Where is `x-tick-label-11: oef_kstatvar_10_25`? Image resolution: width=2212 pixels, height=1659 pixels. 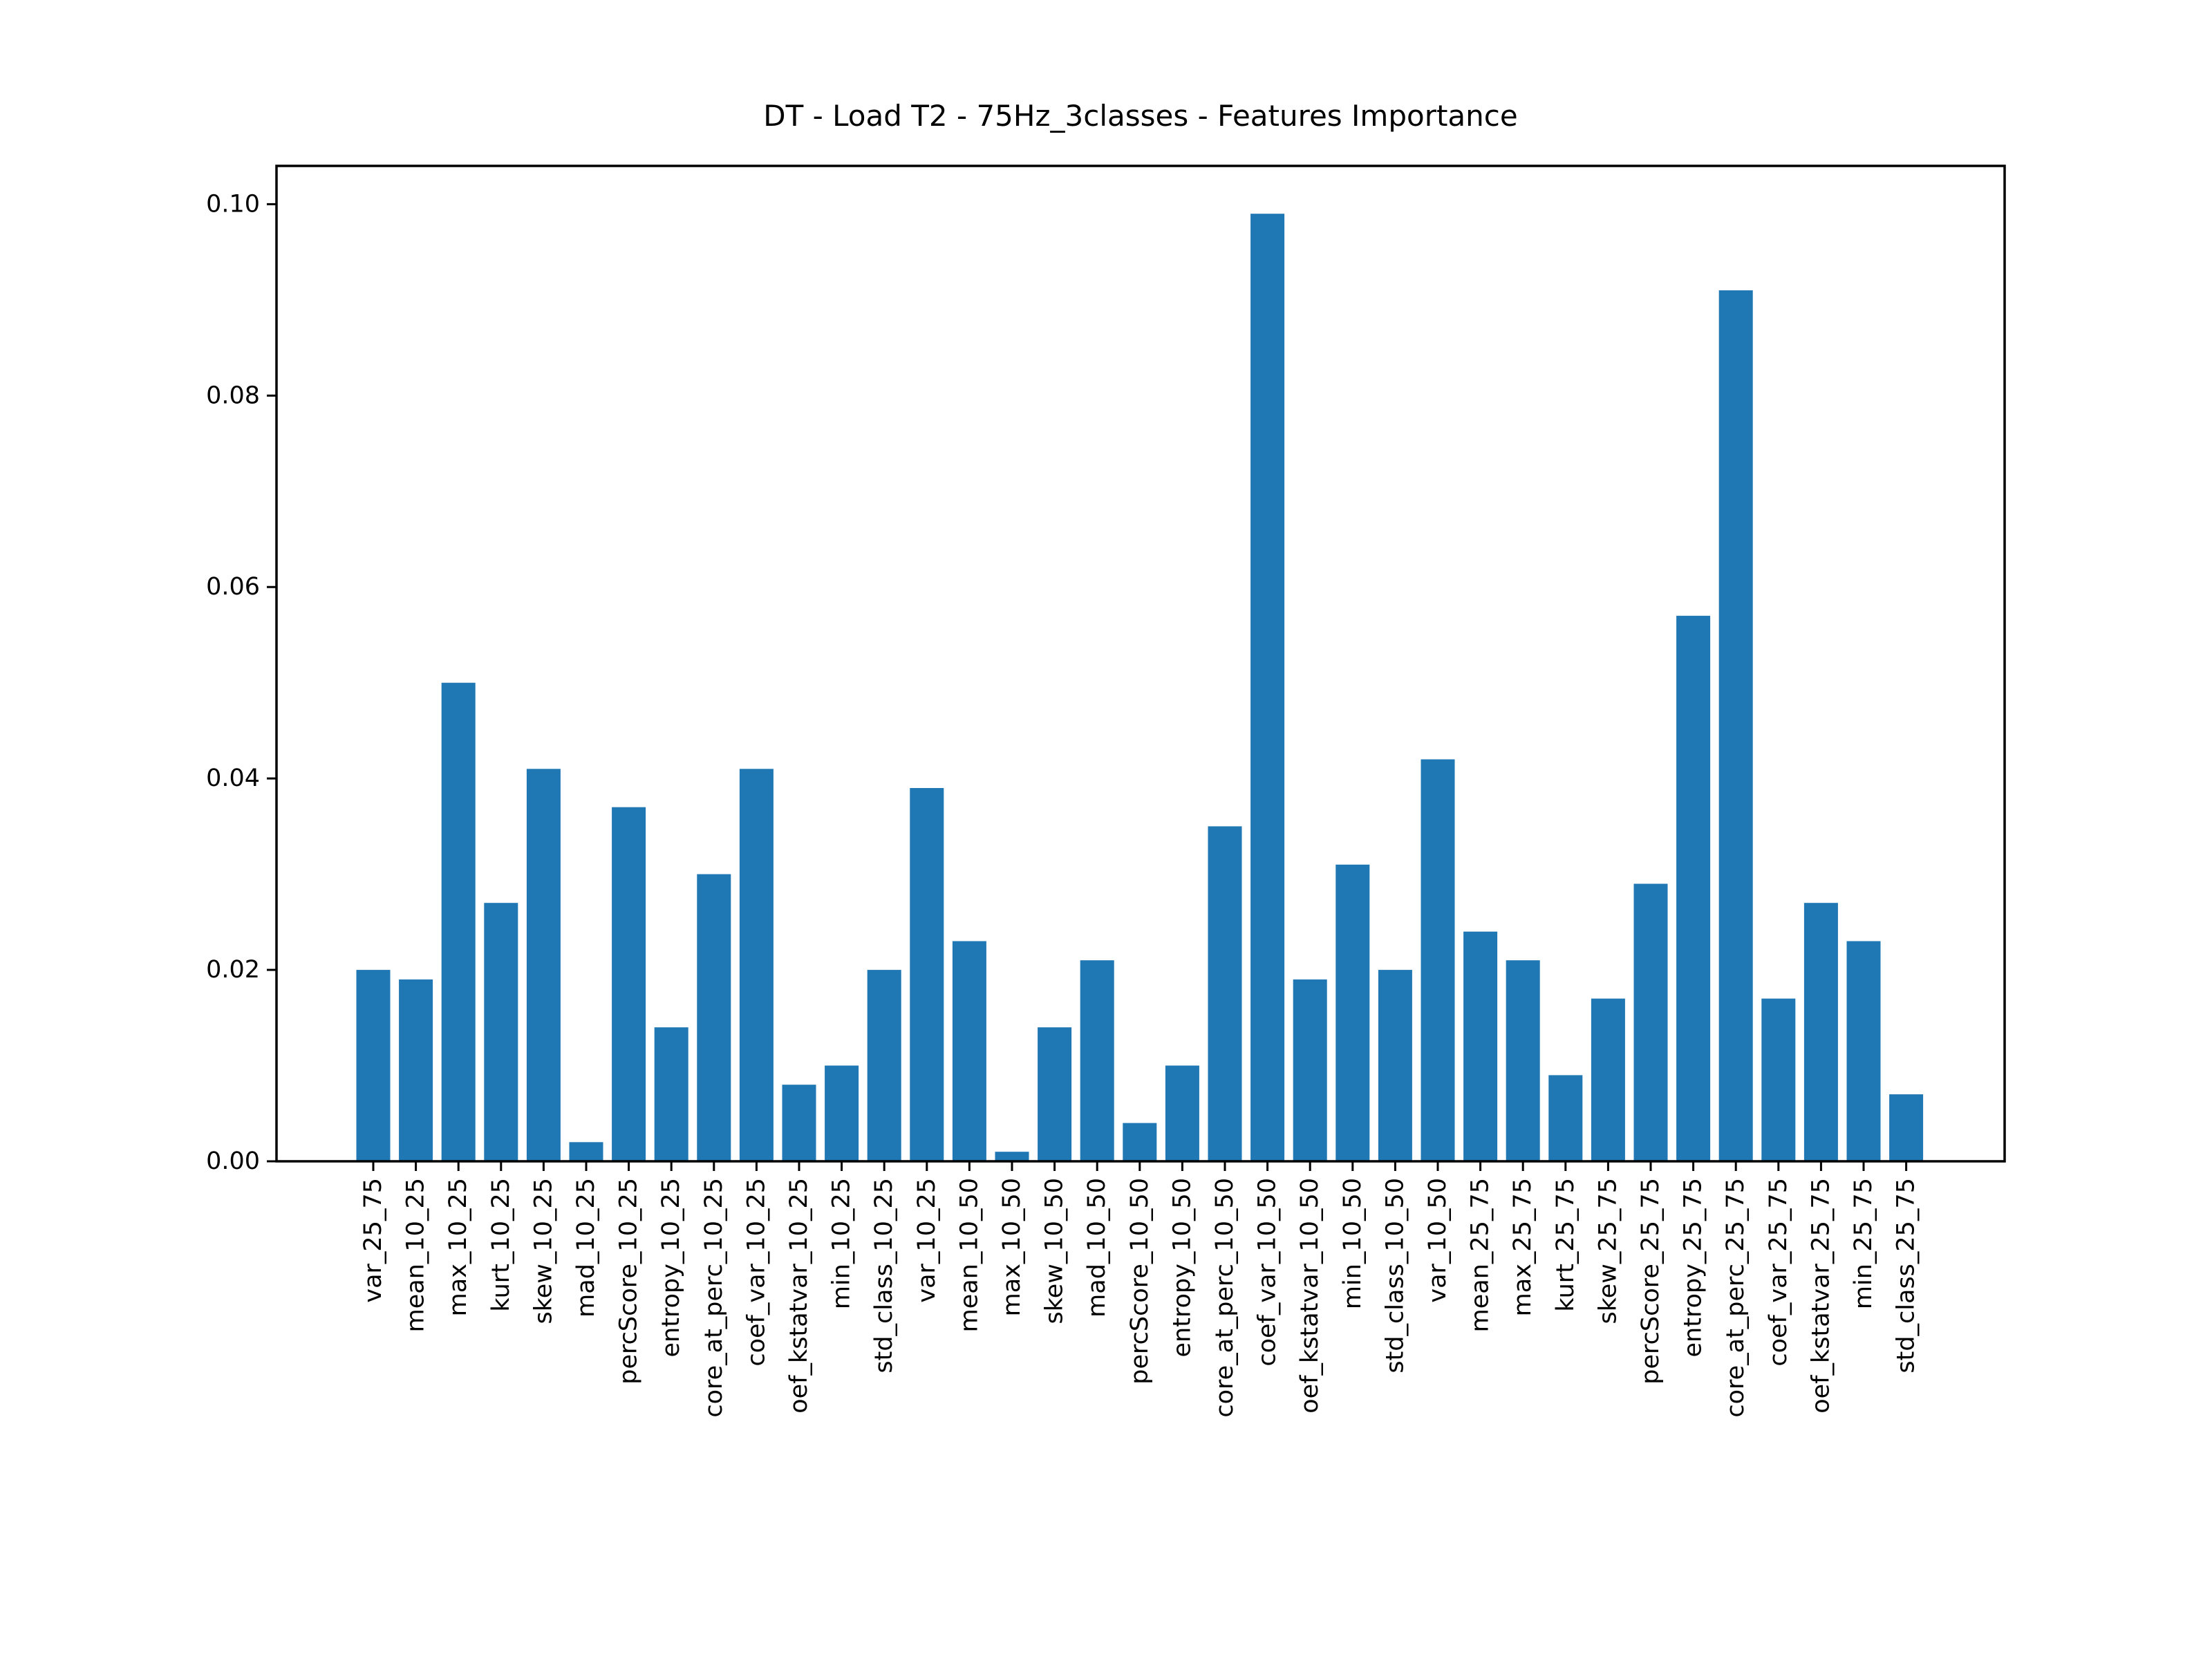 x-tick-label-11: oef_kstatvar_10_25 is located at coordinates (799, 1296).